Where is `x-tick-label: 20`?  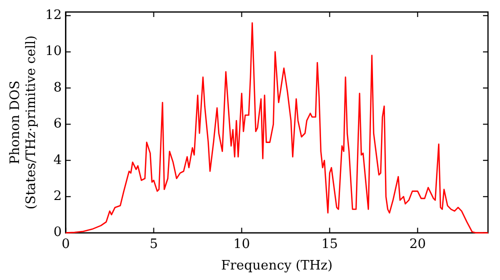
x-tick-label: 20 is located at coordinates (417, 244).